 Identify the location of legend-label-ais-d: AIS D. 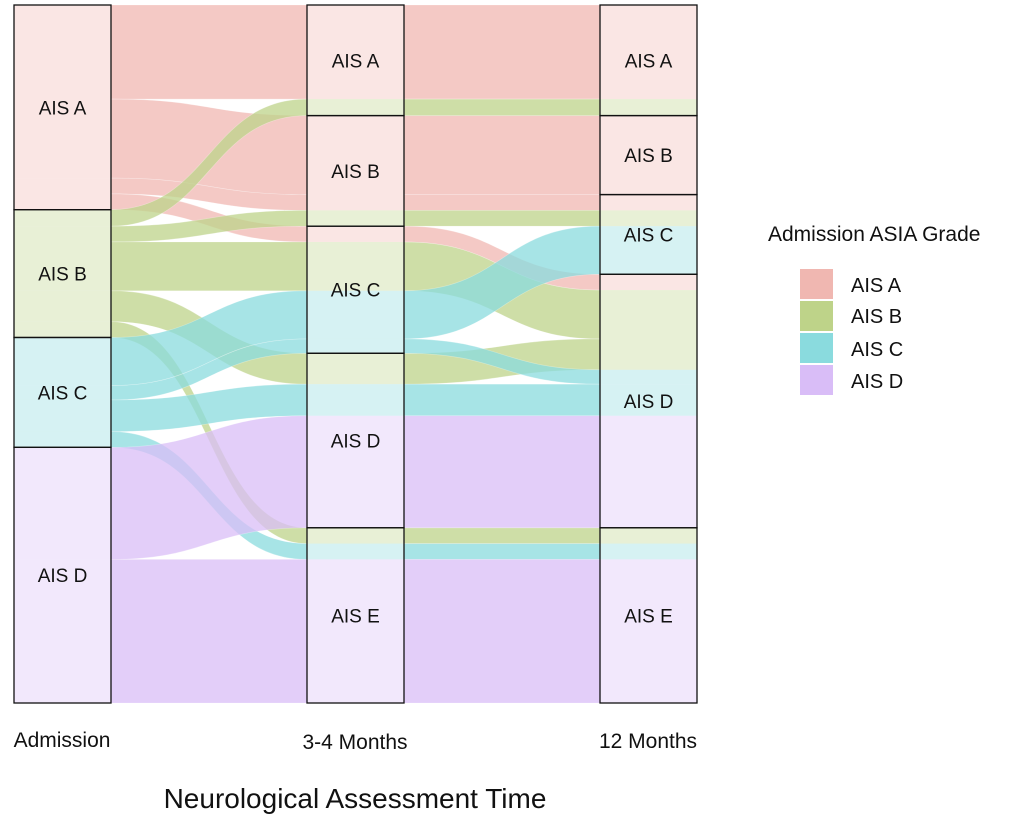
(877, 382).